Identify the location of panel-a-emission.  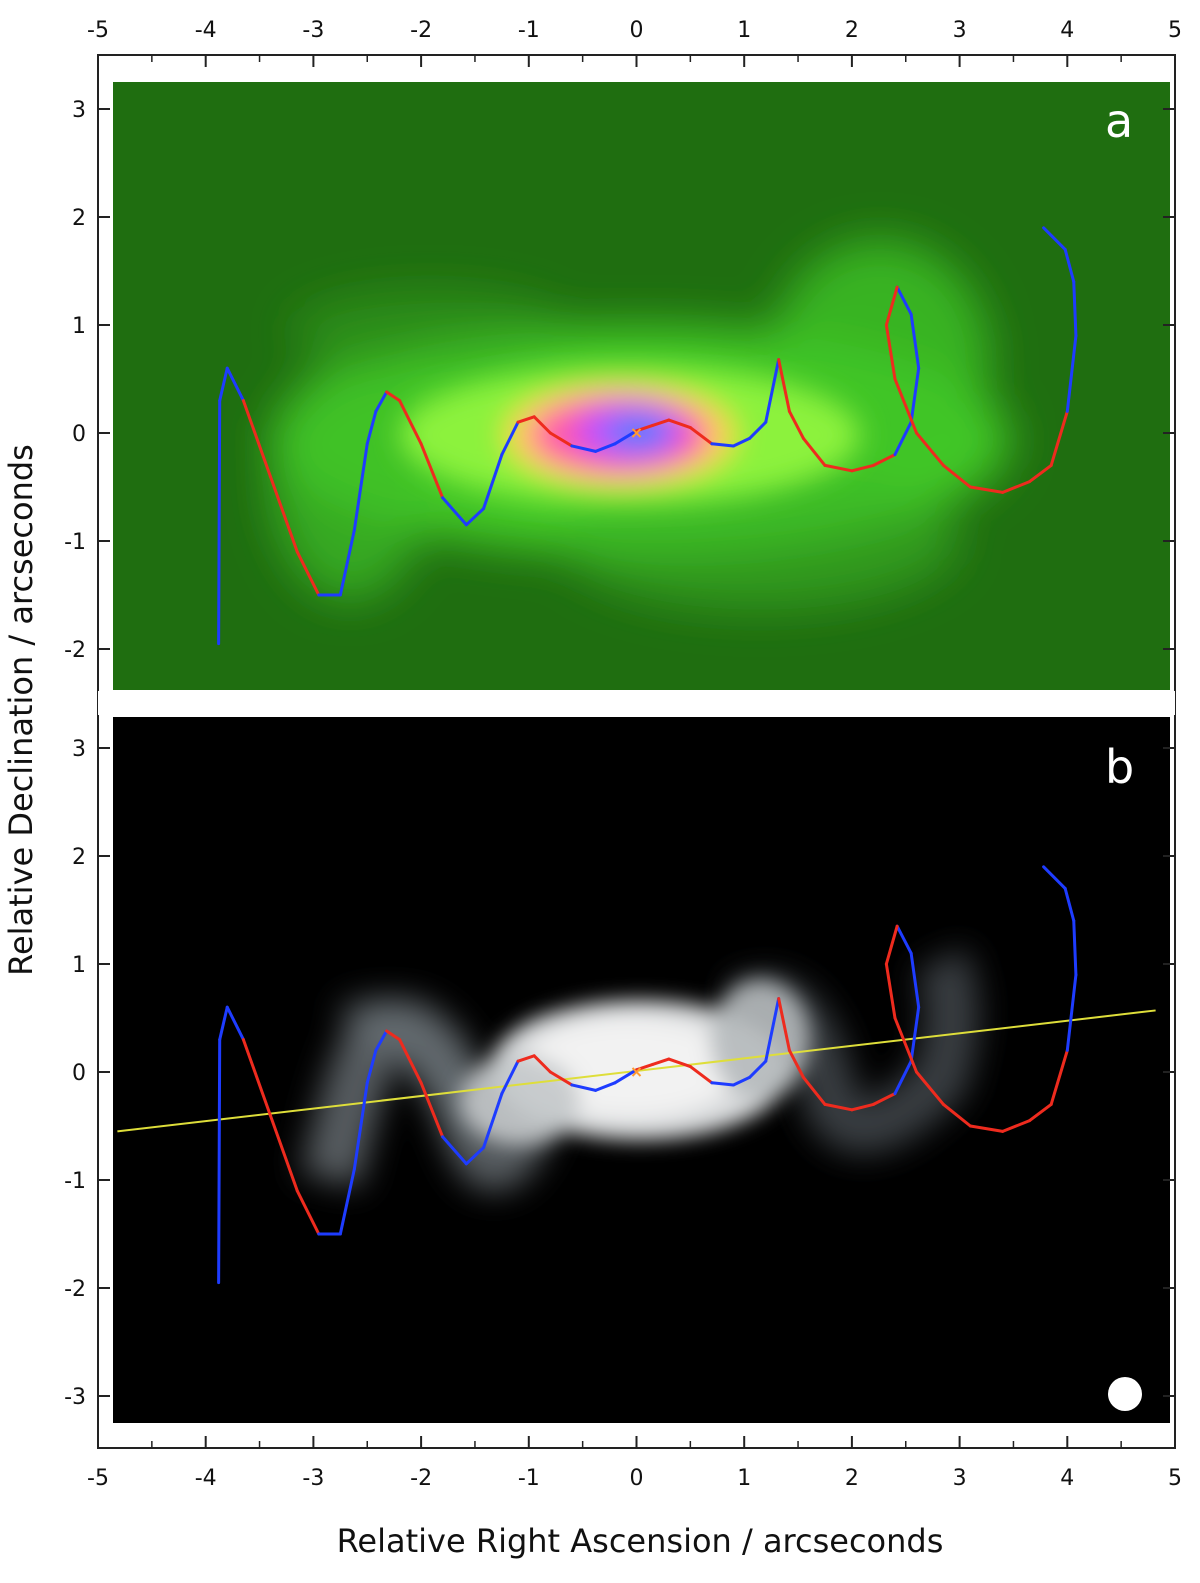
(640, 425).